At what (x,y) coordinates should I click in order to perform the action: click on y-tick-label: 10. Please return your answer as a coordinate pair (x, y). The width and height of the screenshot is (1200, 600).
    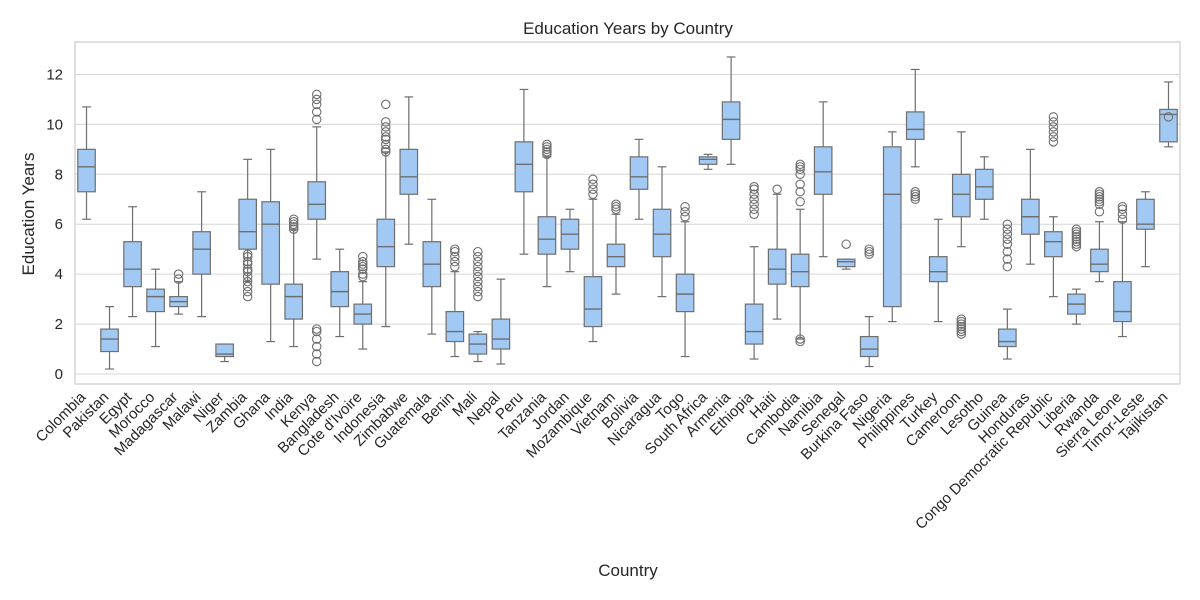
    Looking at the image, I should click on (54, 124).